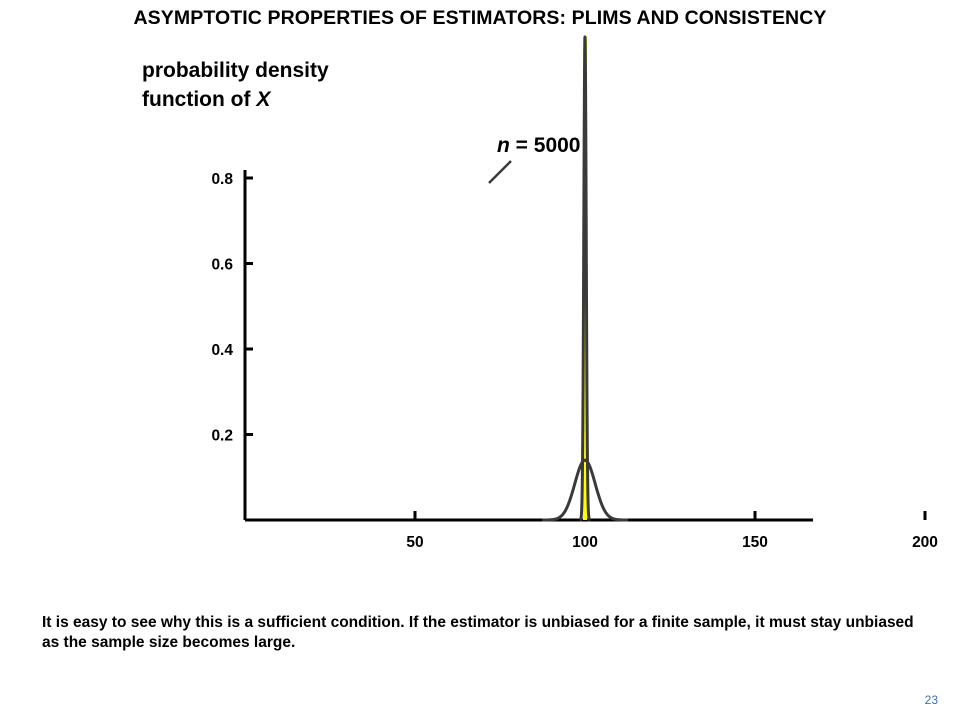  Describe the element at coordinates (235, 70) in the screenshot. I see `y-axis-label-line1: probability density` at that location.